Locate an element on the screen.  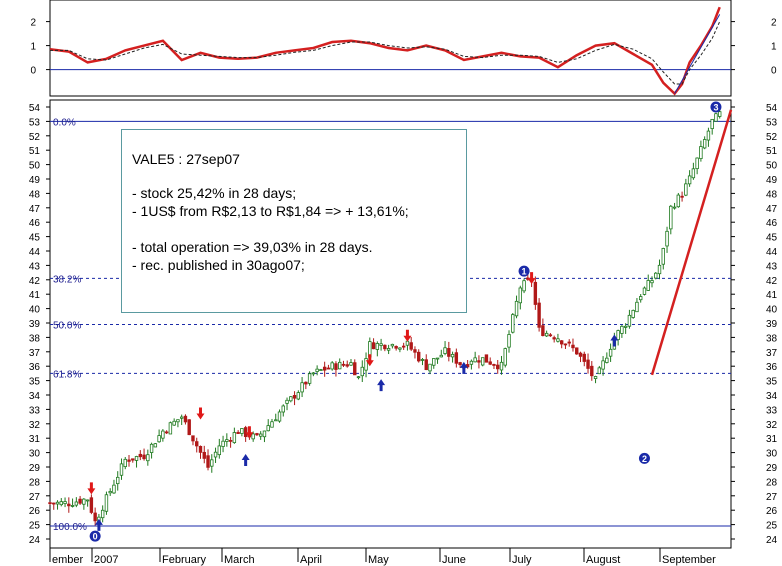
price-tick-label-left: 43 is located at coordinates (35, 266).